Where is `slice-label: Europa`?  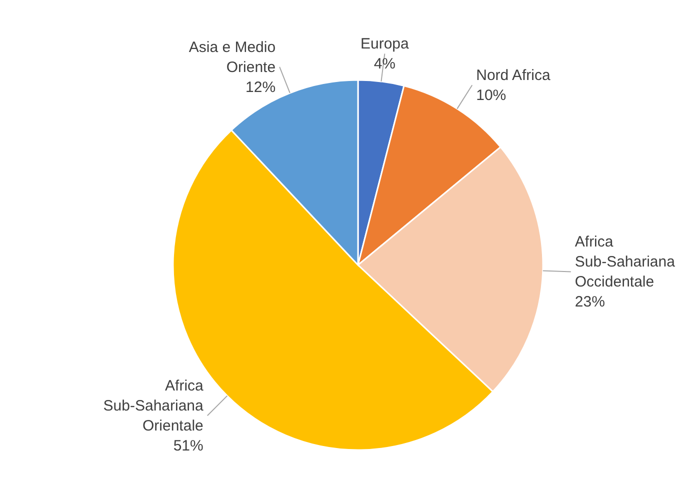
slice-label: Europa is located at coordinates (385, 44).